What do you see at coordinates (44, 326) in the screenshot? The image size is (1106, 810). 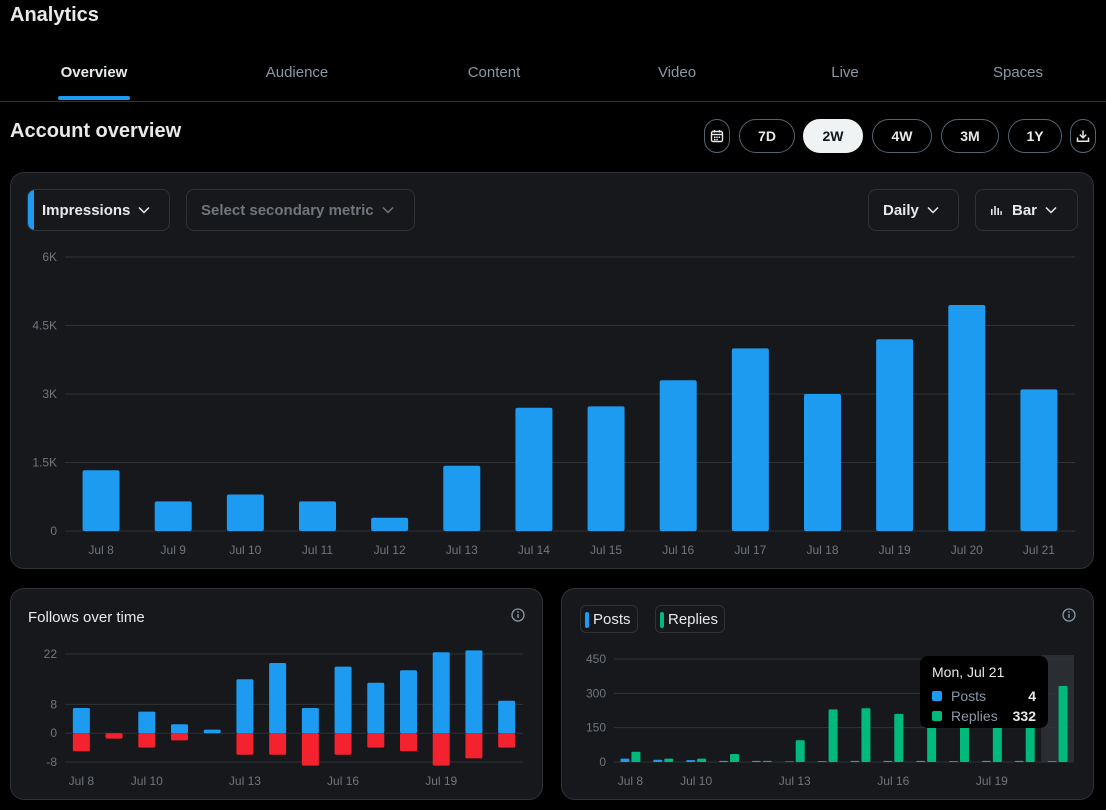 I see `y-tick-label: 4.5K` at bounding box center [44, 326].